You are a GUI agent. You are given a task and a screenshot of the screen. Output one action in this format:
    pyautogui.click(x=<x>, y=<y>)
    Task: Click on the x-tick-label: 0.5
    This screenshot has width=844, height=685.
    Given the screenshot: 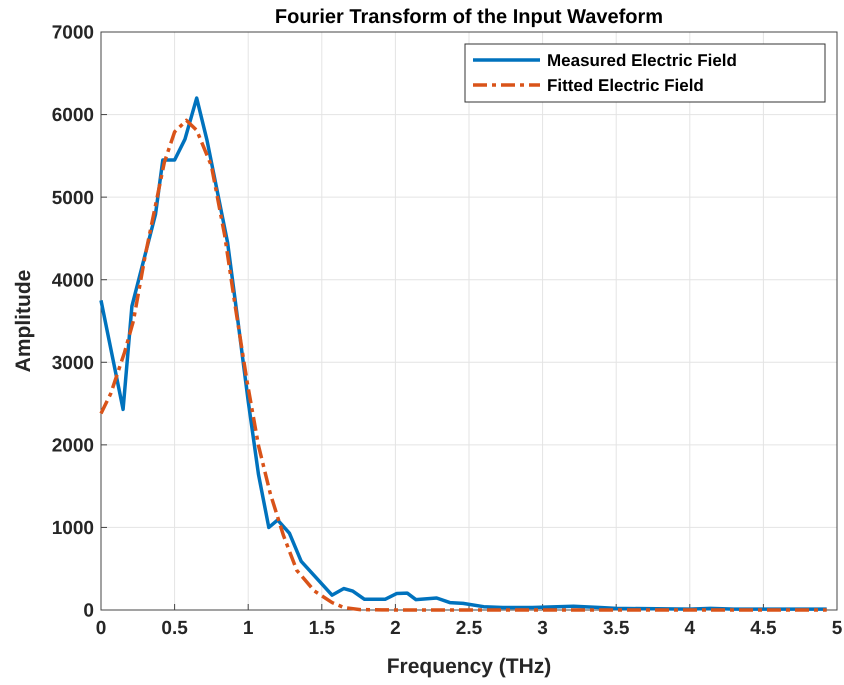 What is the action you would take?
    pyautogui.click(x=174, y=628)
    